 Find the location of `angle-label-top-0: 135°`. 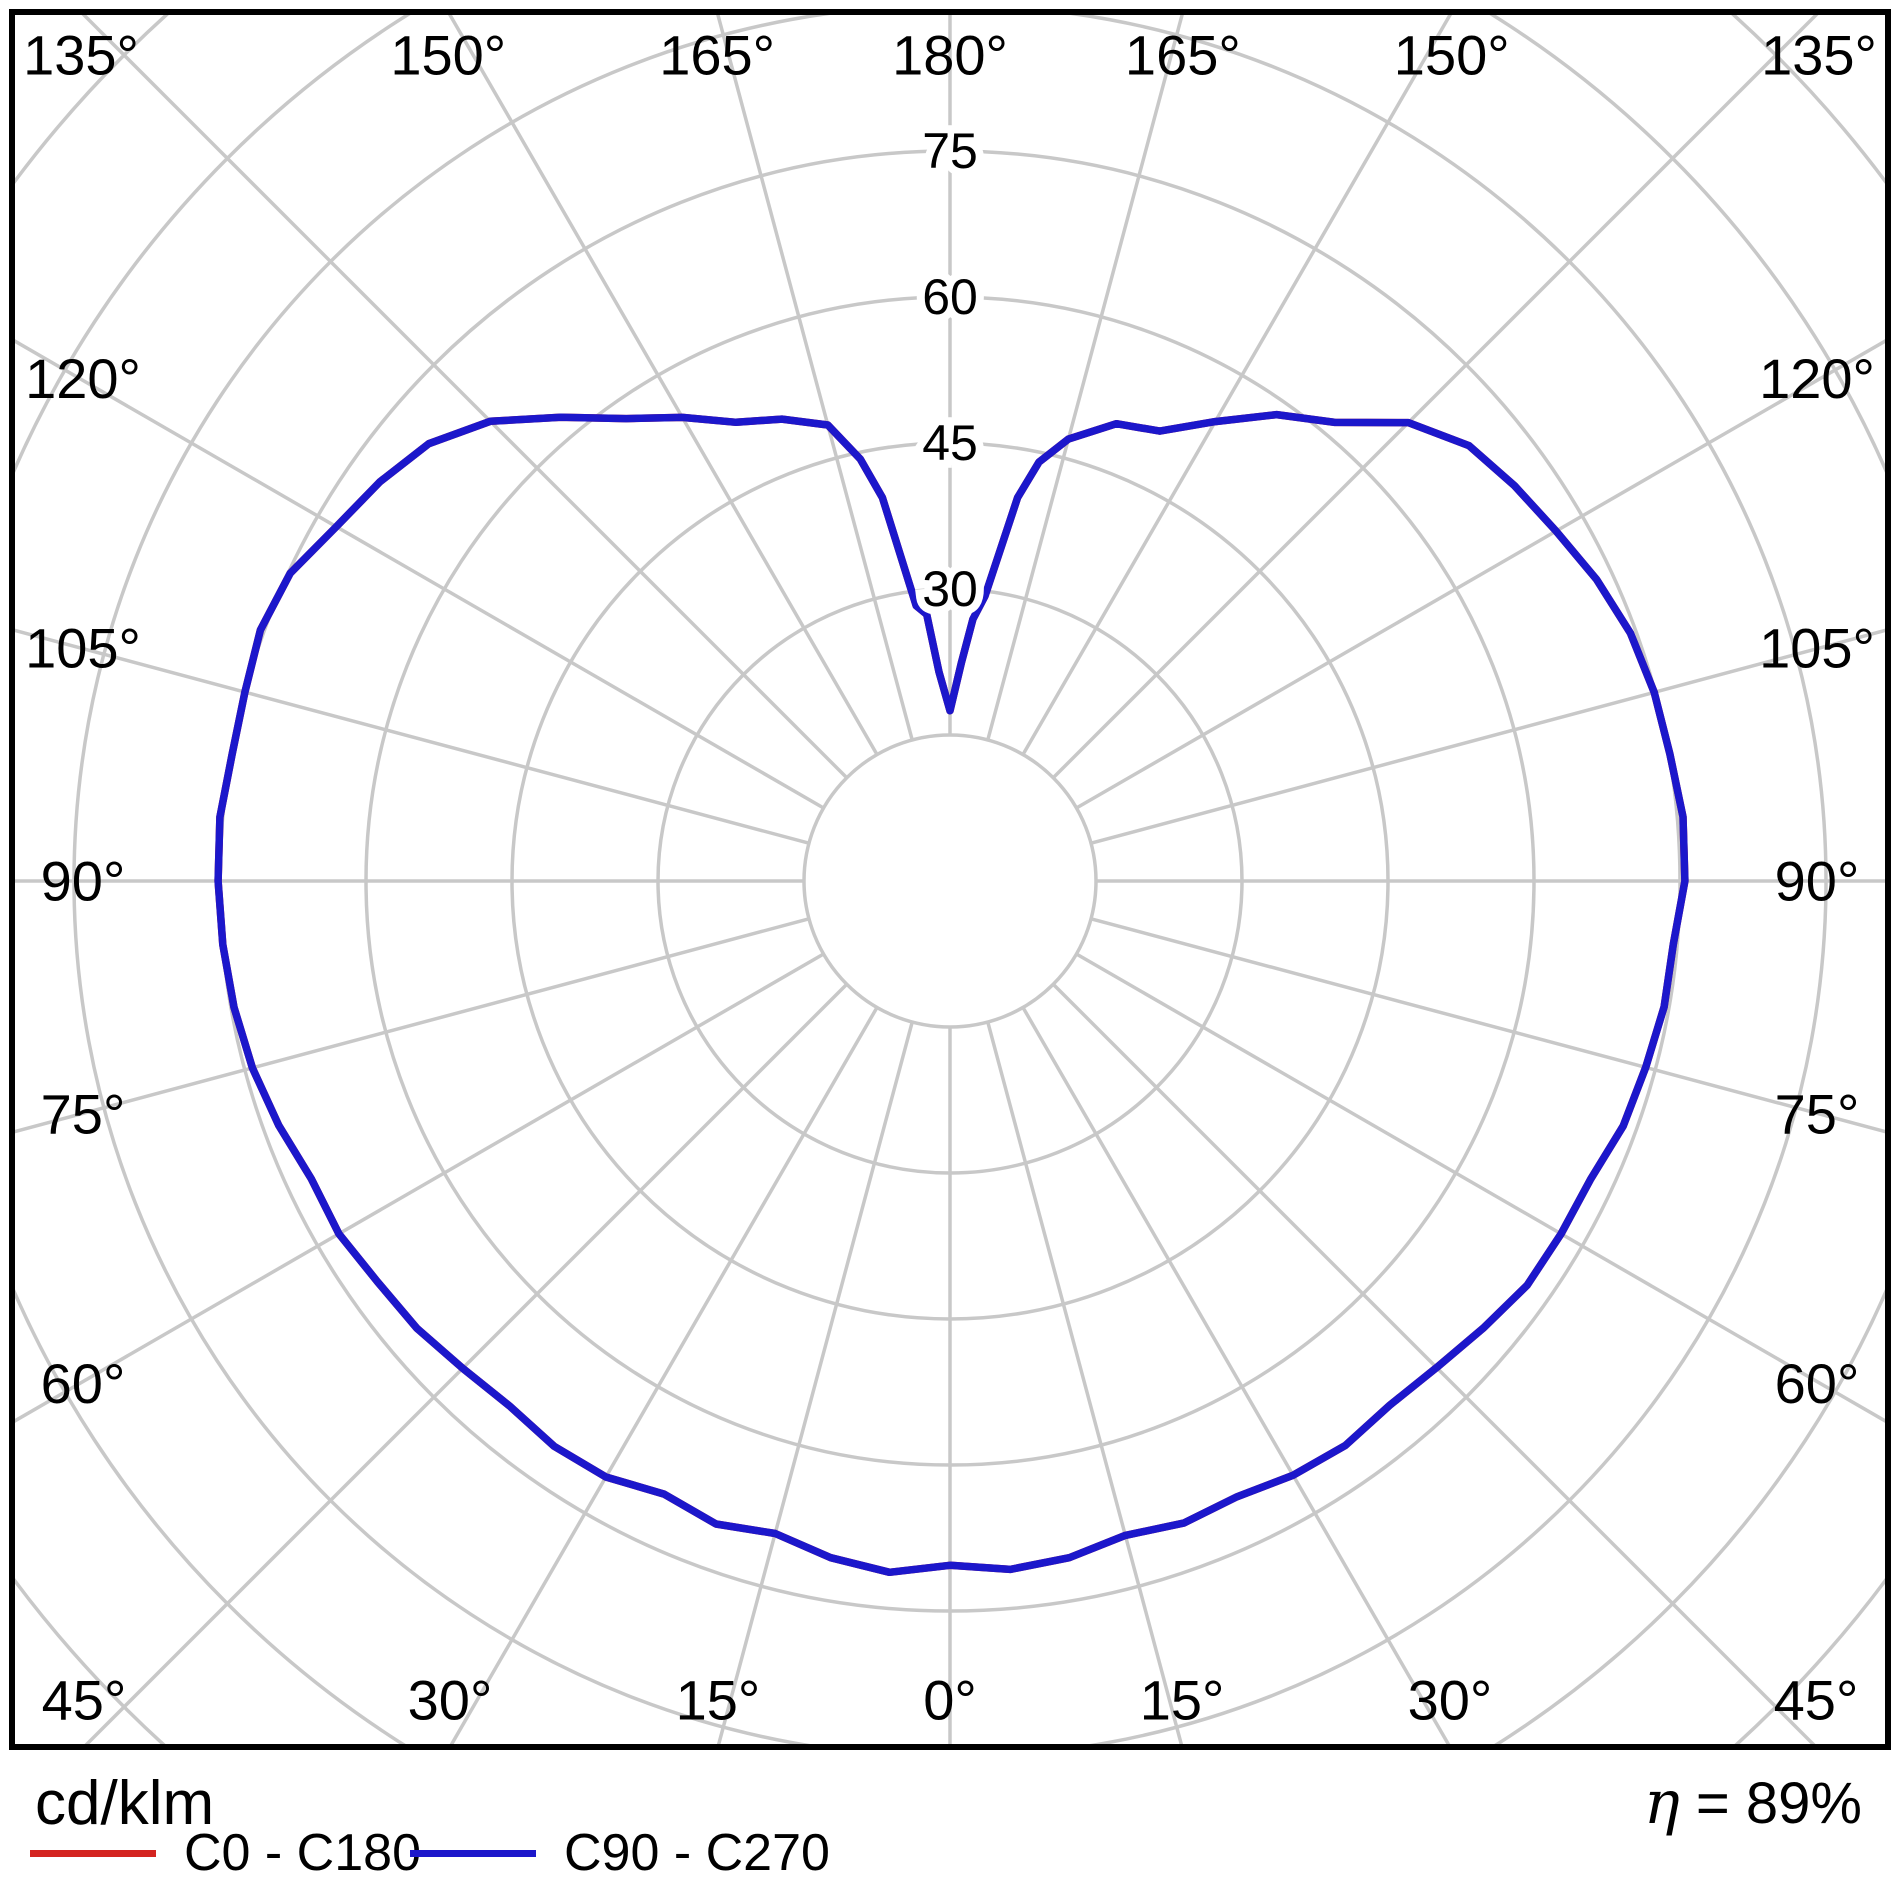

angle-label-top-0: 135° is located at coordinates (81, 55).